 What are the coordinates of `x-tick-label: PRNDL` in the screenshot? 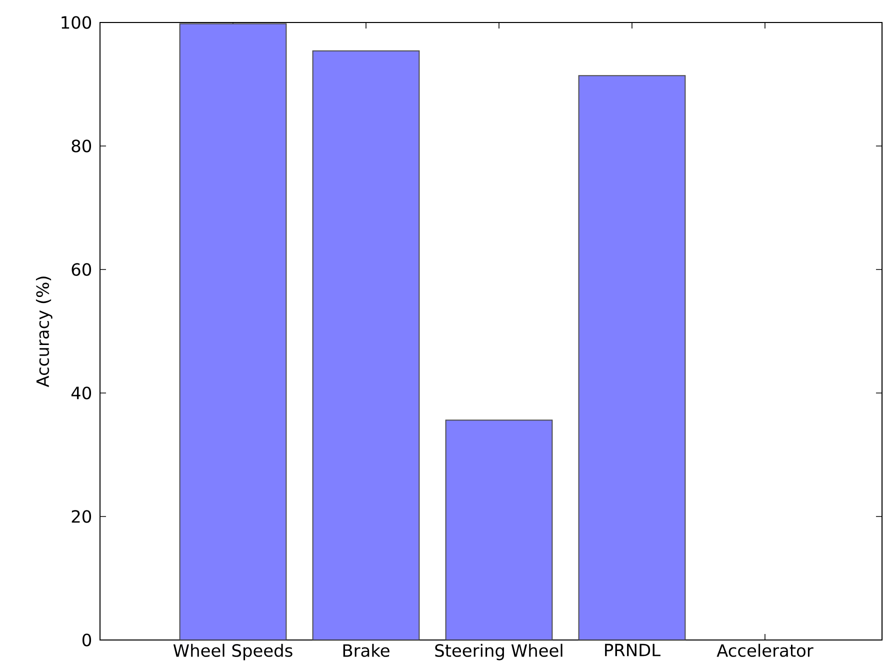 It's located at (632, 650).